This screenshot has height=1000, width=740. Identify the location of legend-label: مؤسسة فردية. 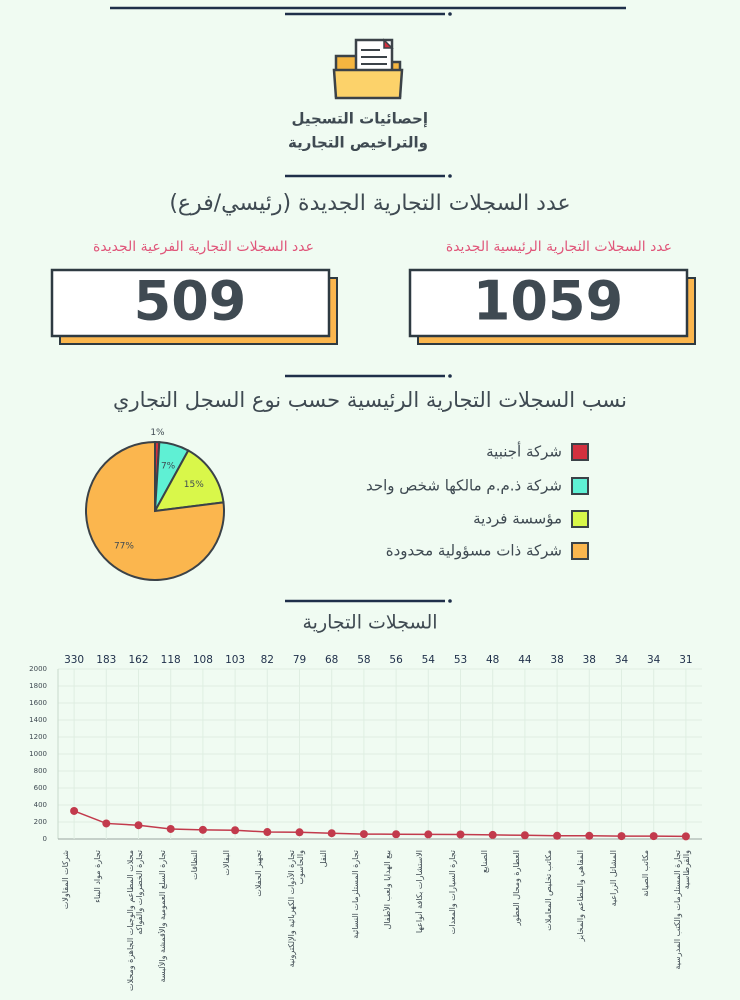
(517, 519).